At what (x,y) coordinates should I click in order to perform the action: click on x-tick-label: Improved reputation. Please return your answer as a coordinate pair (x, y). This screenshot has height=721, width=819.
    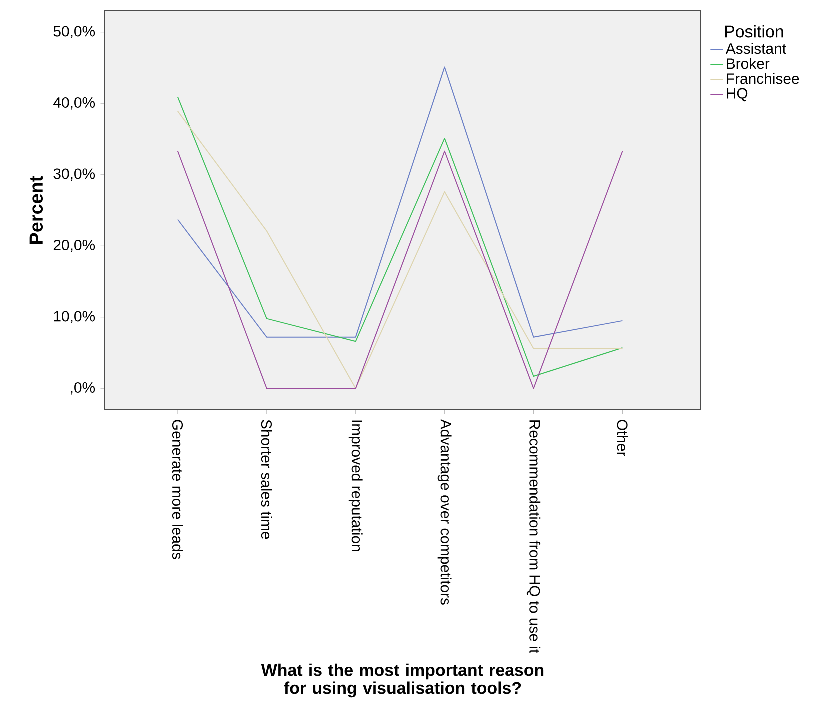
    Looking at the image, I should click on (355, 486).